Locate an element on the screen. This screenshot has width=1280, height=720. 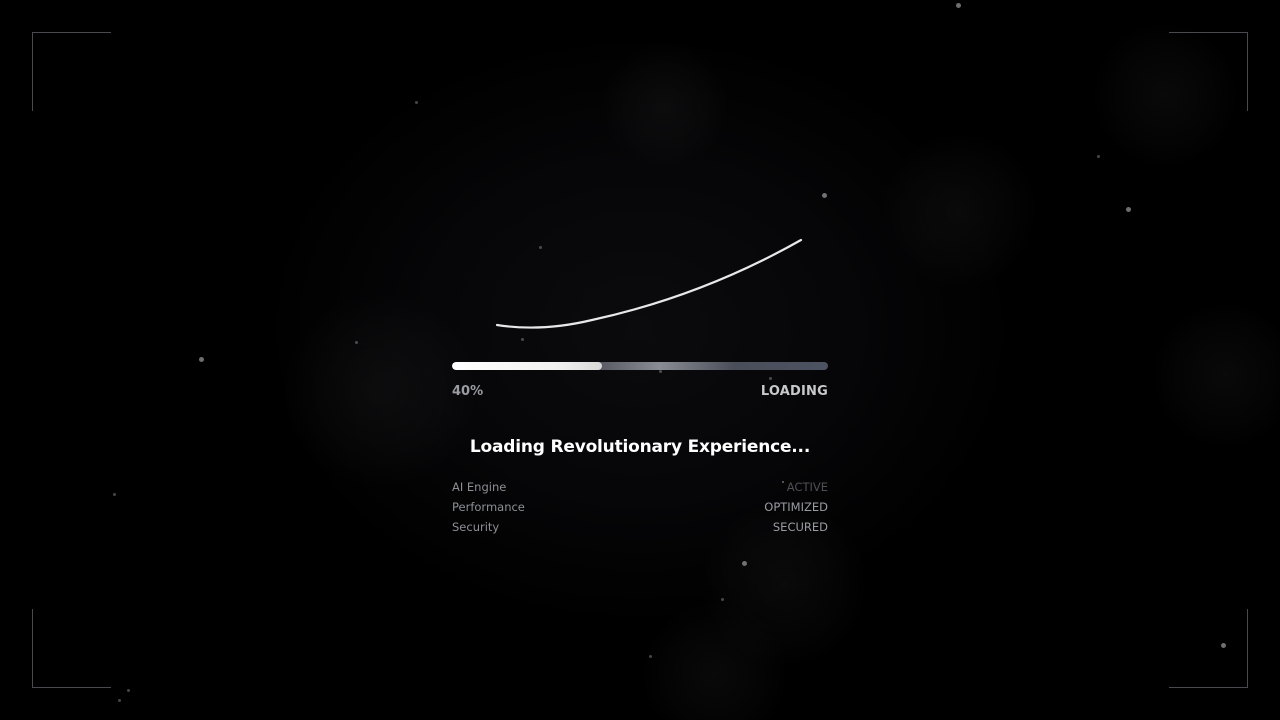
progress-status: LOADING is located at coordinates (794, 391).